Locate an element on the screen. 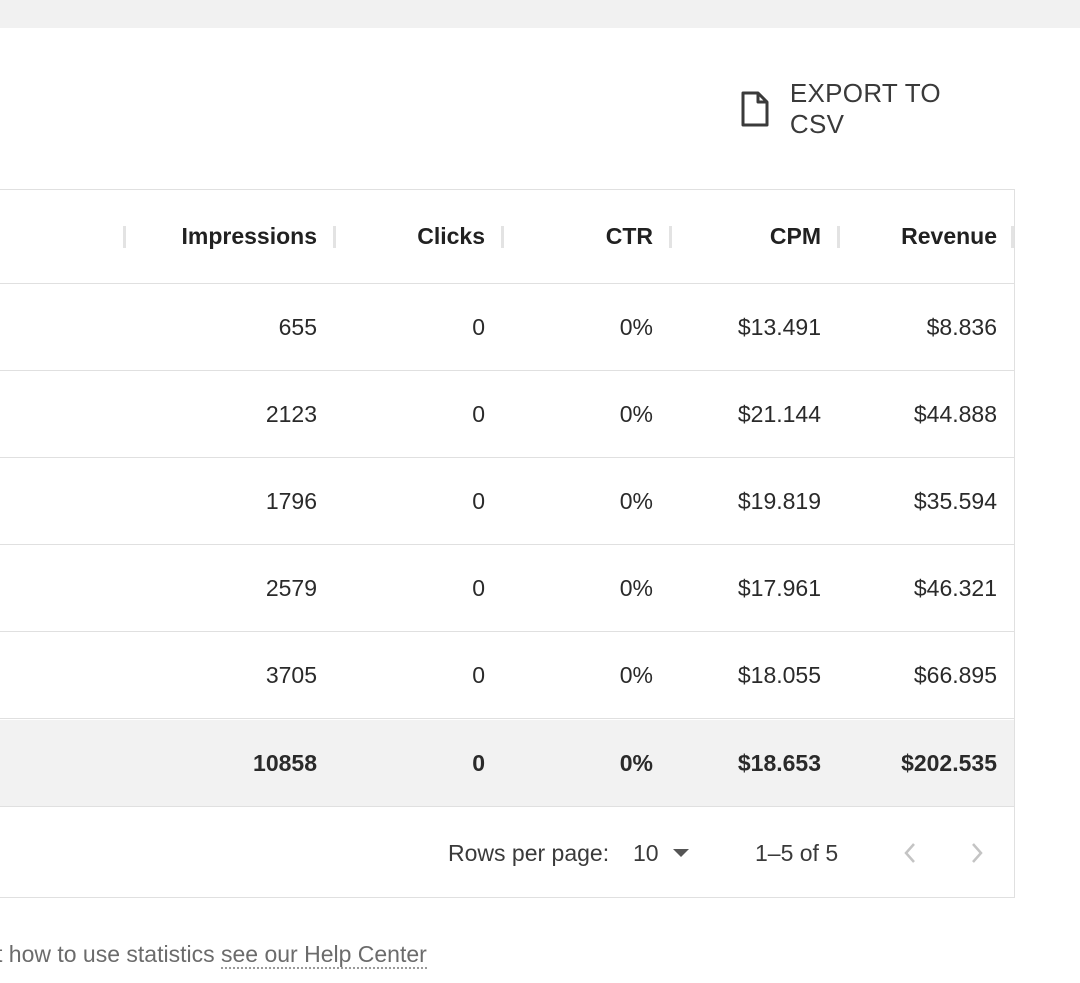 The height and width of the screenshot is (983, 1080). pagination-range: 1–5 of 5 is located at coordinates (797, 852).